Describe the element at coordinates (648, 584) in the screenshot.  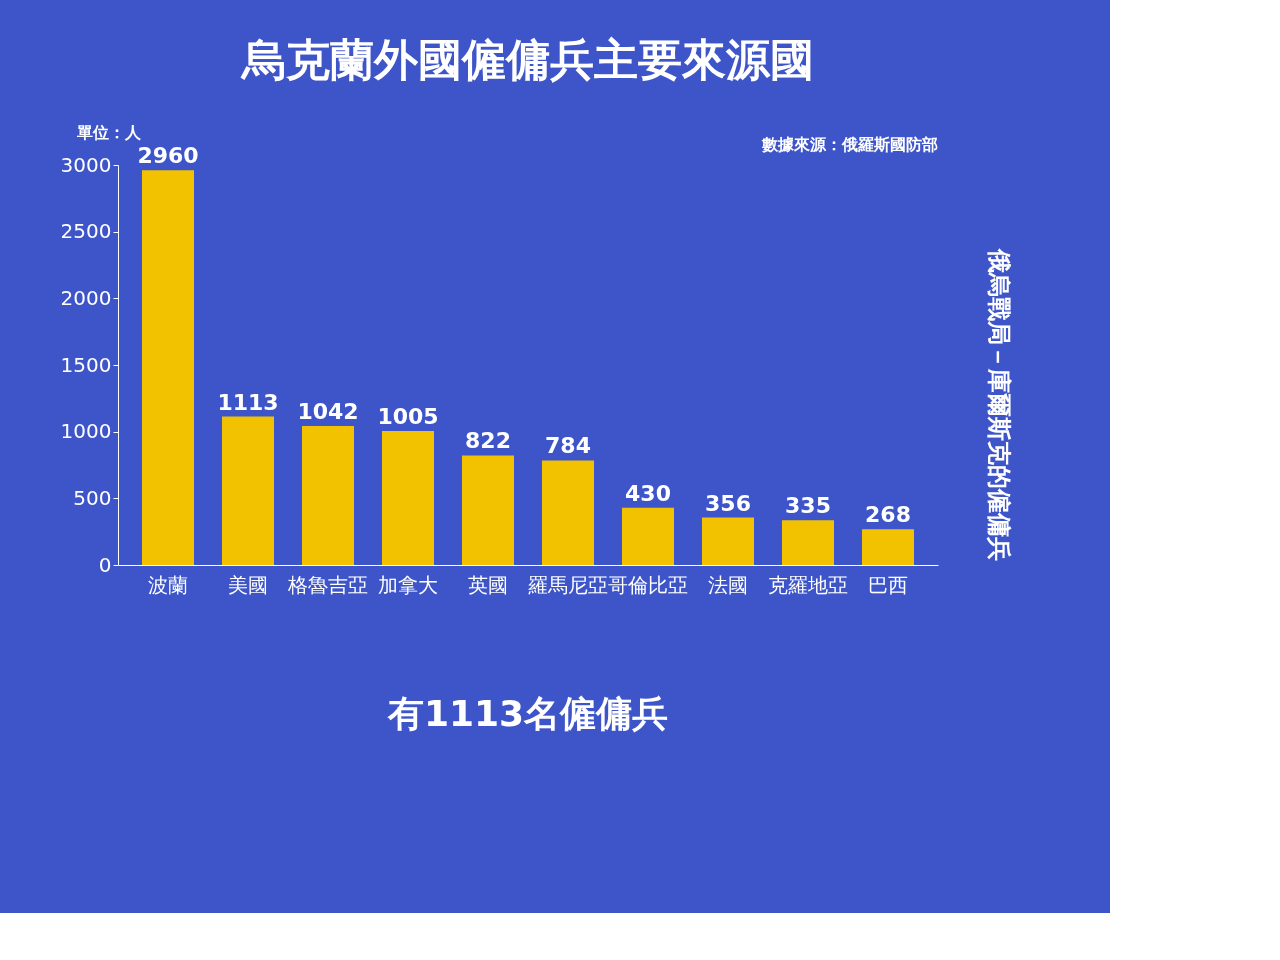
I see `x-tick-label: 哥倫比亞` at that location.